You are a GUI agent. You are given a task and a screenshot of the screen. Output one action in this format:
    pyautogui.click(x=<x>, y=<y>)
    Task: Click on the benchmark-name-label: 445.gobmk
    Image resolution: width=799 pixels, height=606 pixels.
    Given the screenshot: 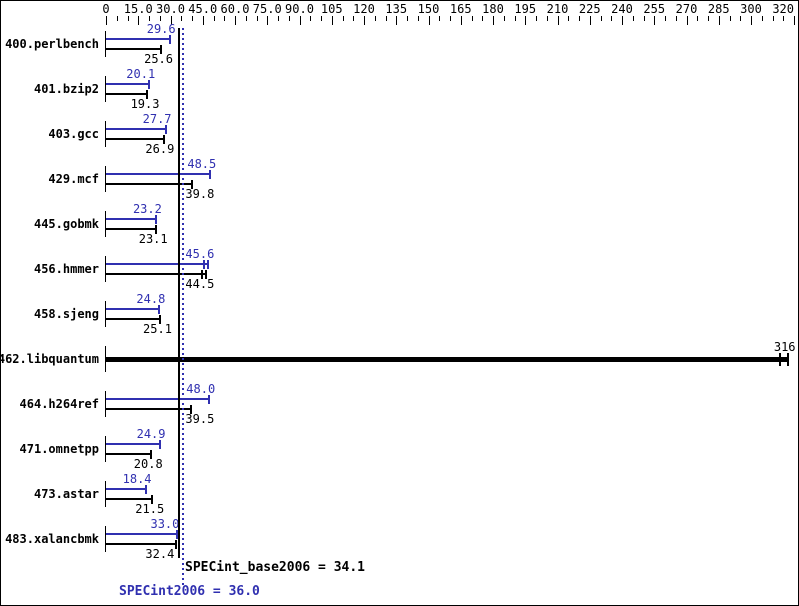 What is the action you would take?
    pyautogui.click(x=66, y=224)
    